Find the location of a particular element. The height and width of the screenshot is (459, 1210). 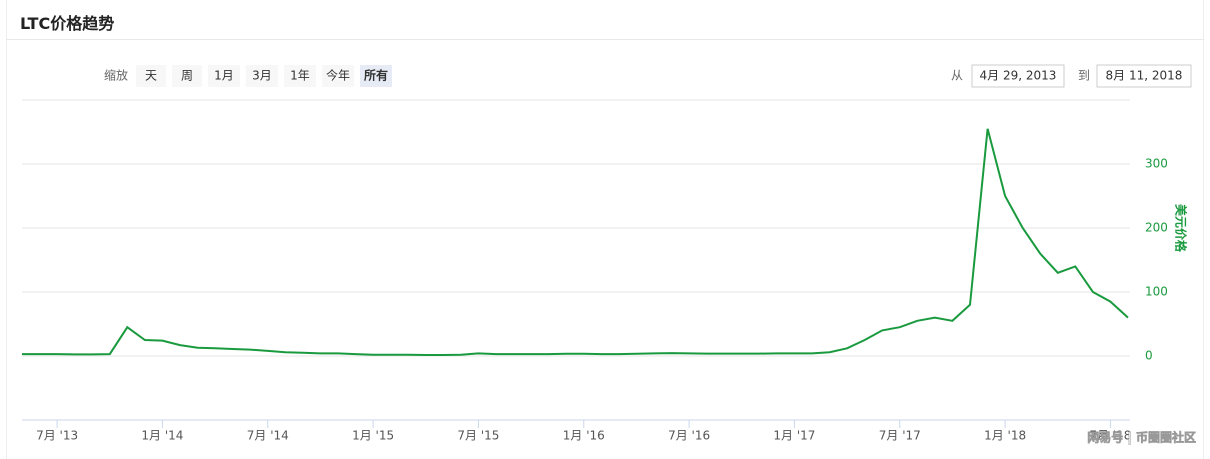

to-input is located at coordinates (1144, 76).